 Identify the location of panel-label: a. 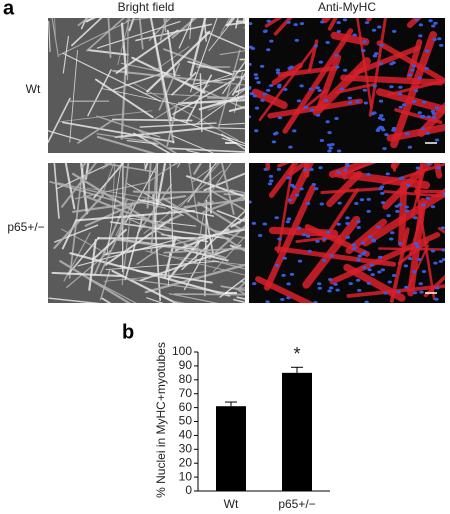
(9, 9).